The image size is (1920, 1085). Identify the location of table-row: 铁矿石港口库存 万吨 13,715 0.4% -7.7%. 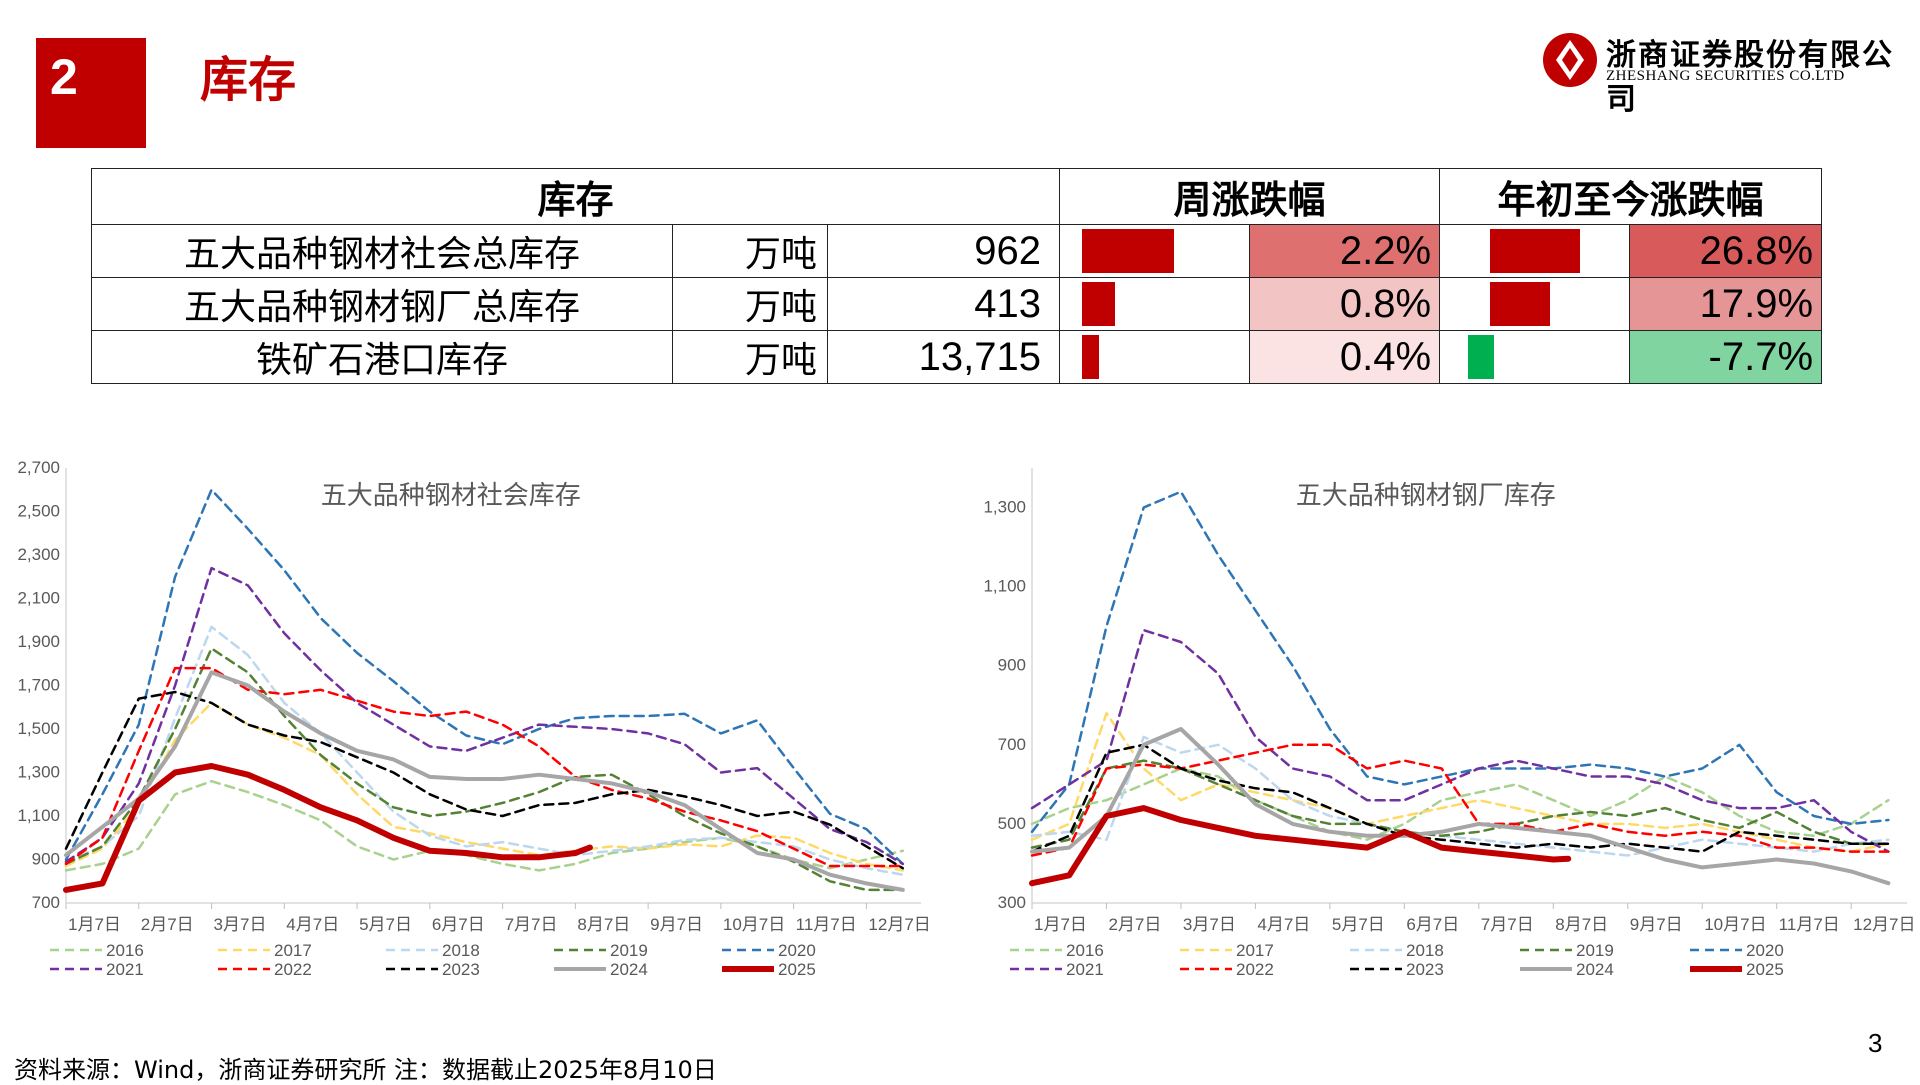
(957, 357).